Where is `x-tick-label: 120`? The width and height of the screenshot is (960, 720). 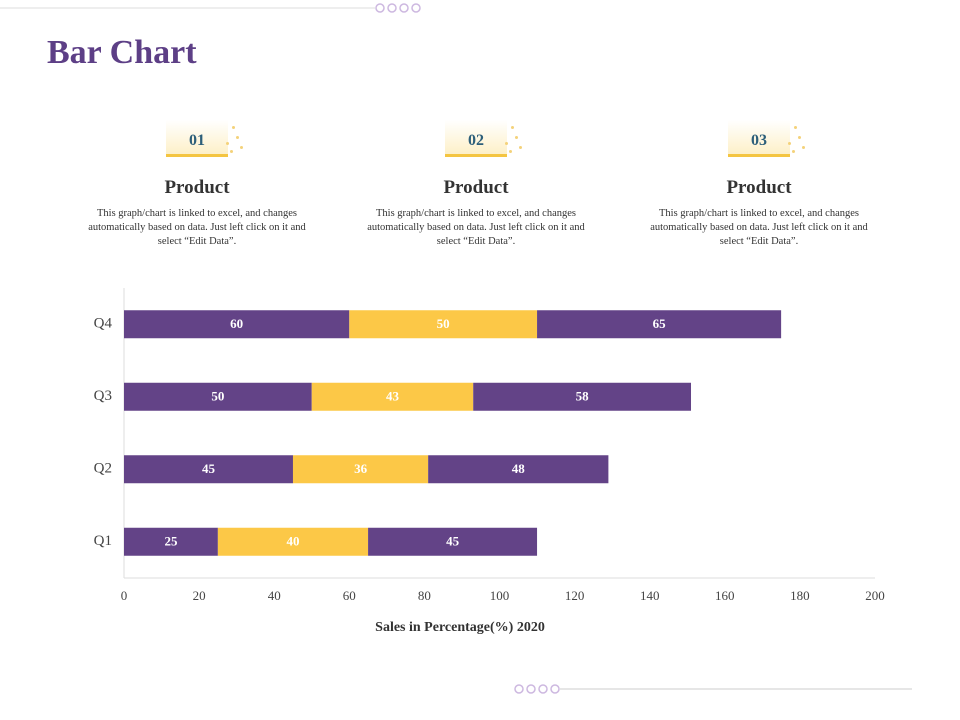 x-tick-label: 120 is located at coordinates (575, 595).